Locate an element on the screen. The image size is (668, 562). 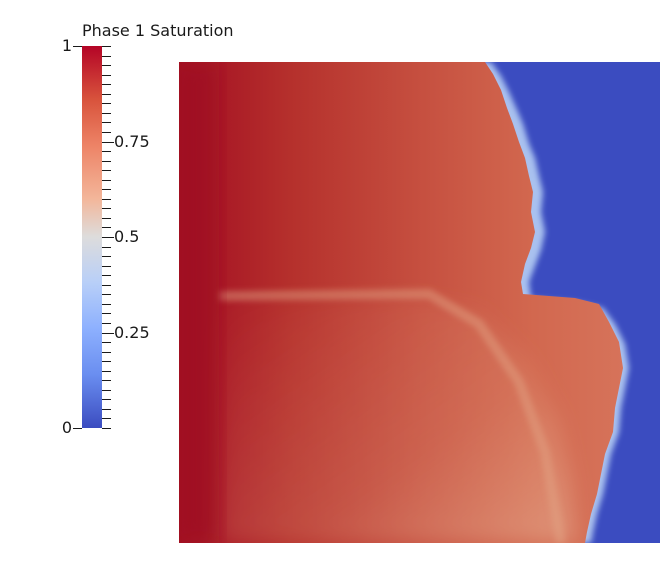
colorbar-tick-label: 0.25 is located at coordinates (132, 332).